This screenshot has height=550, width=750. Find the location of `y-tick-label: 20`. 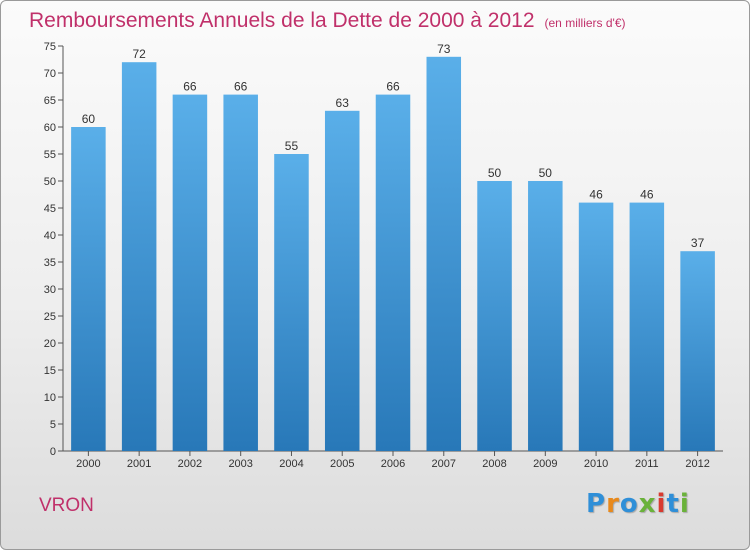

y-tick-label: 20 is located at coordinates (50, 344).